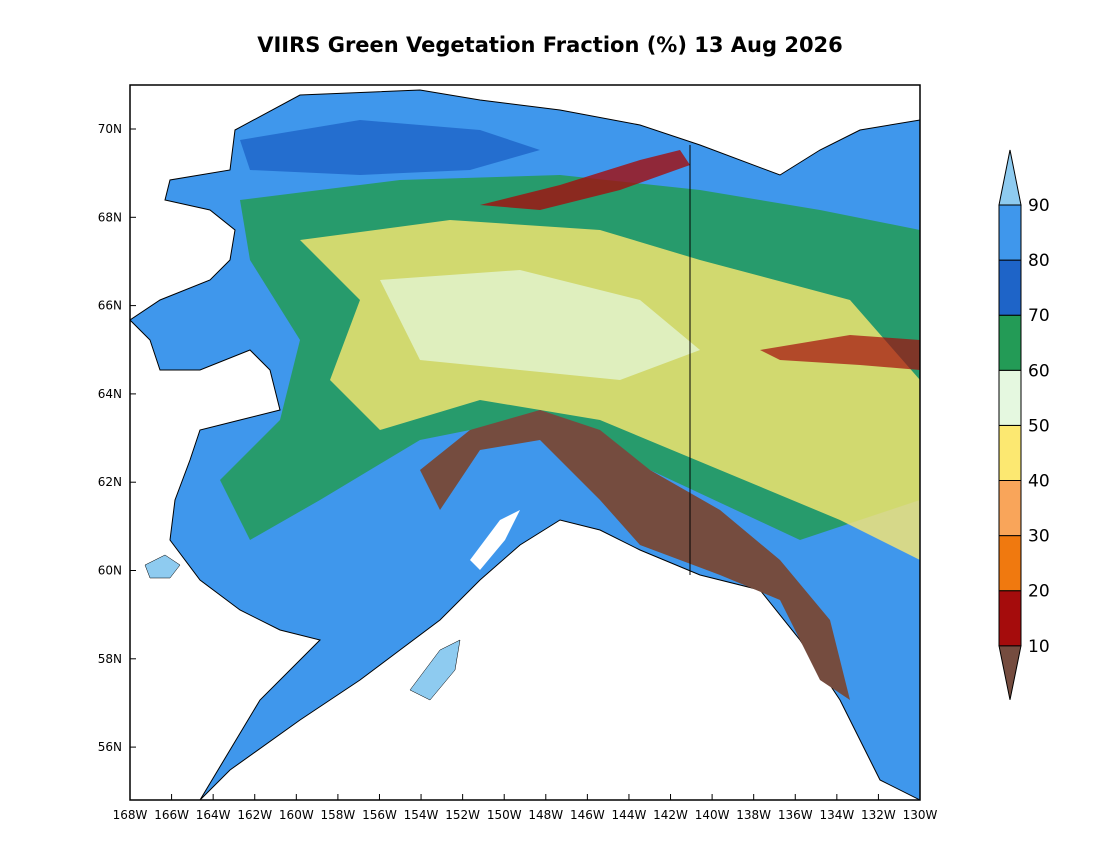 This screenshot has width=1100, height=854. What do you see at coordinates (1024, 424) in the screenshot?
I see `colorbar: 10 20 30 40 50 60 70 80 90` at bounding box center [1024, 424].